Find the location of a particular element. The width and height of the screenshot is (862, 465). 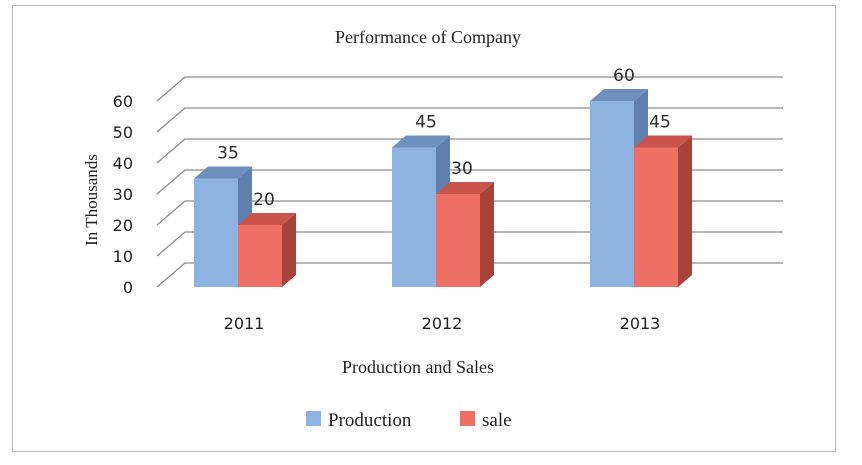

y-axis-label: In Thousands is located at coordinates (91, 200).